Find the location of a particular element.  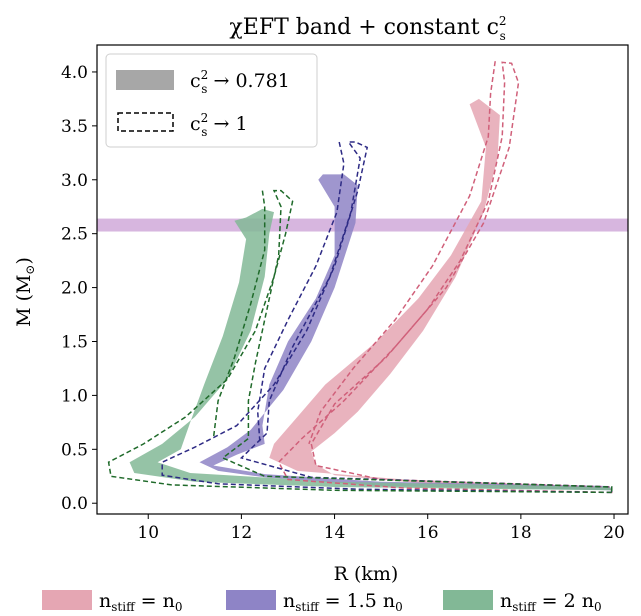

y-tick-label: 3.5 is located at coordinates (74, 127).